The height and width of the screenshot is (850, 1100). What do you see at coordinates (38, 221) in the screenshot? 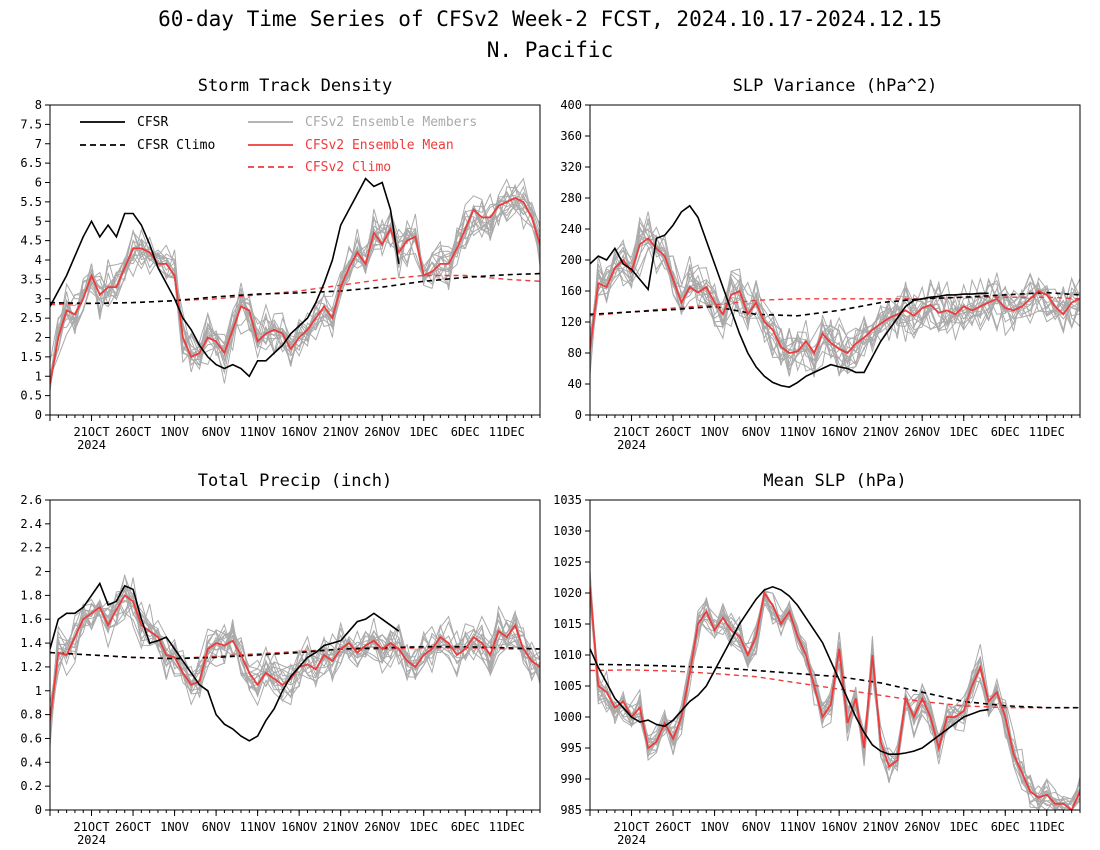
I see `y-tick-label: 5` at bounding box center [38, 221].